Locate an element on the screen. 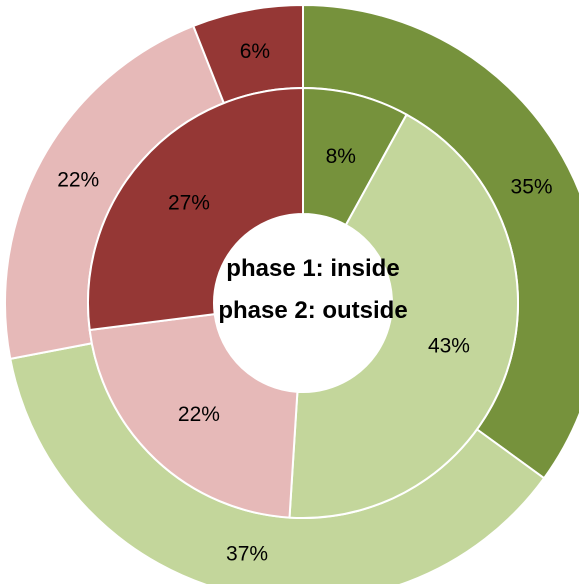  outer-ring-label-1: 37% is located at coordinates (247, 553).